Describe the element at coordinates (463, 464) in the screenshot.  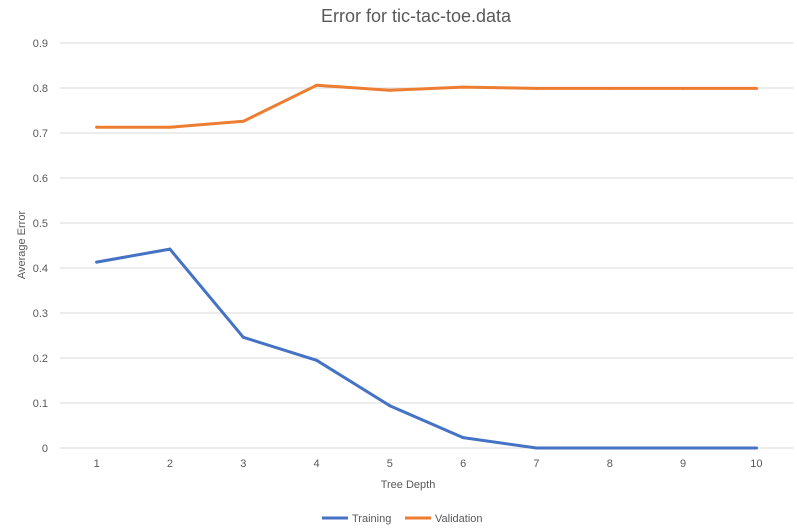
I see `x-tick-label: 6` at that location.